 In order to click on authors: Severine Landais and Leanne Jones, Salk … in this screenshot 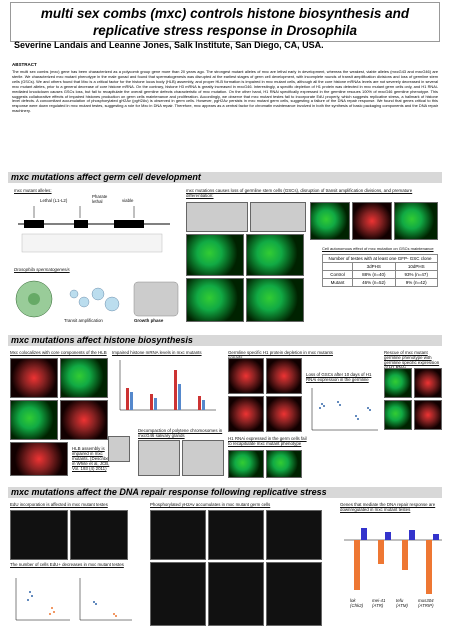, I will do `click(169, 45)`.